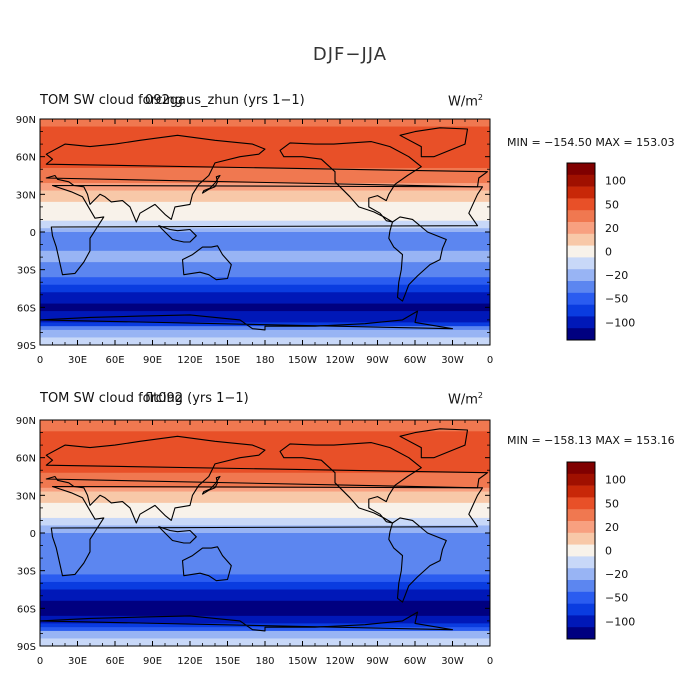  I want to click on coastline-north-america, so click(350, 483).